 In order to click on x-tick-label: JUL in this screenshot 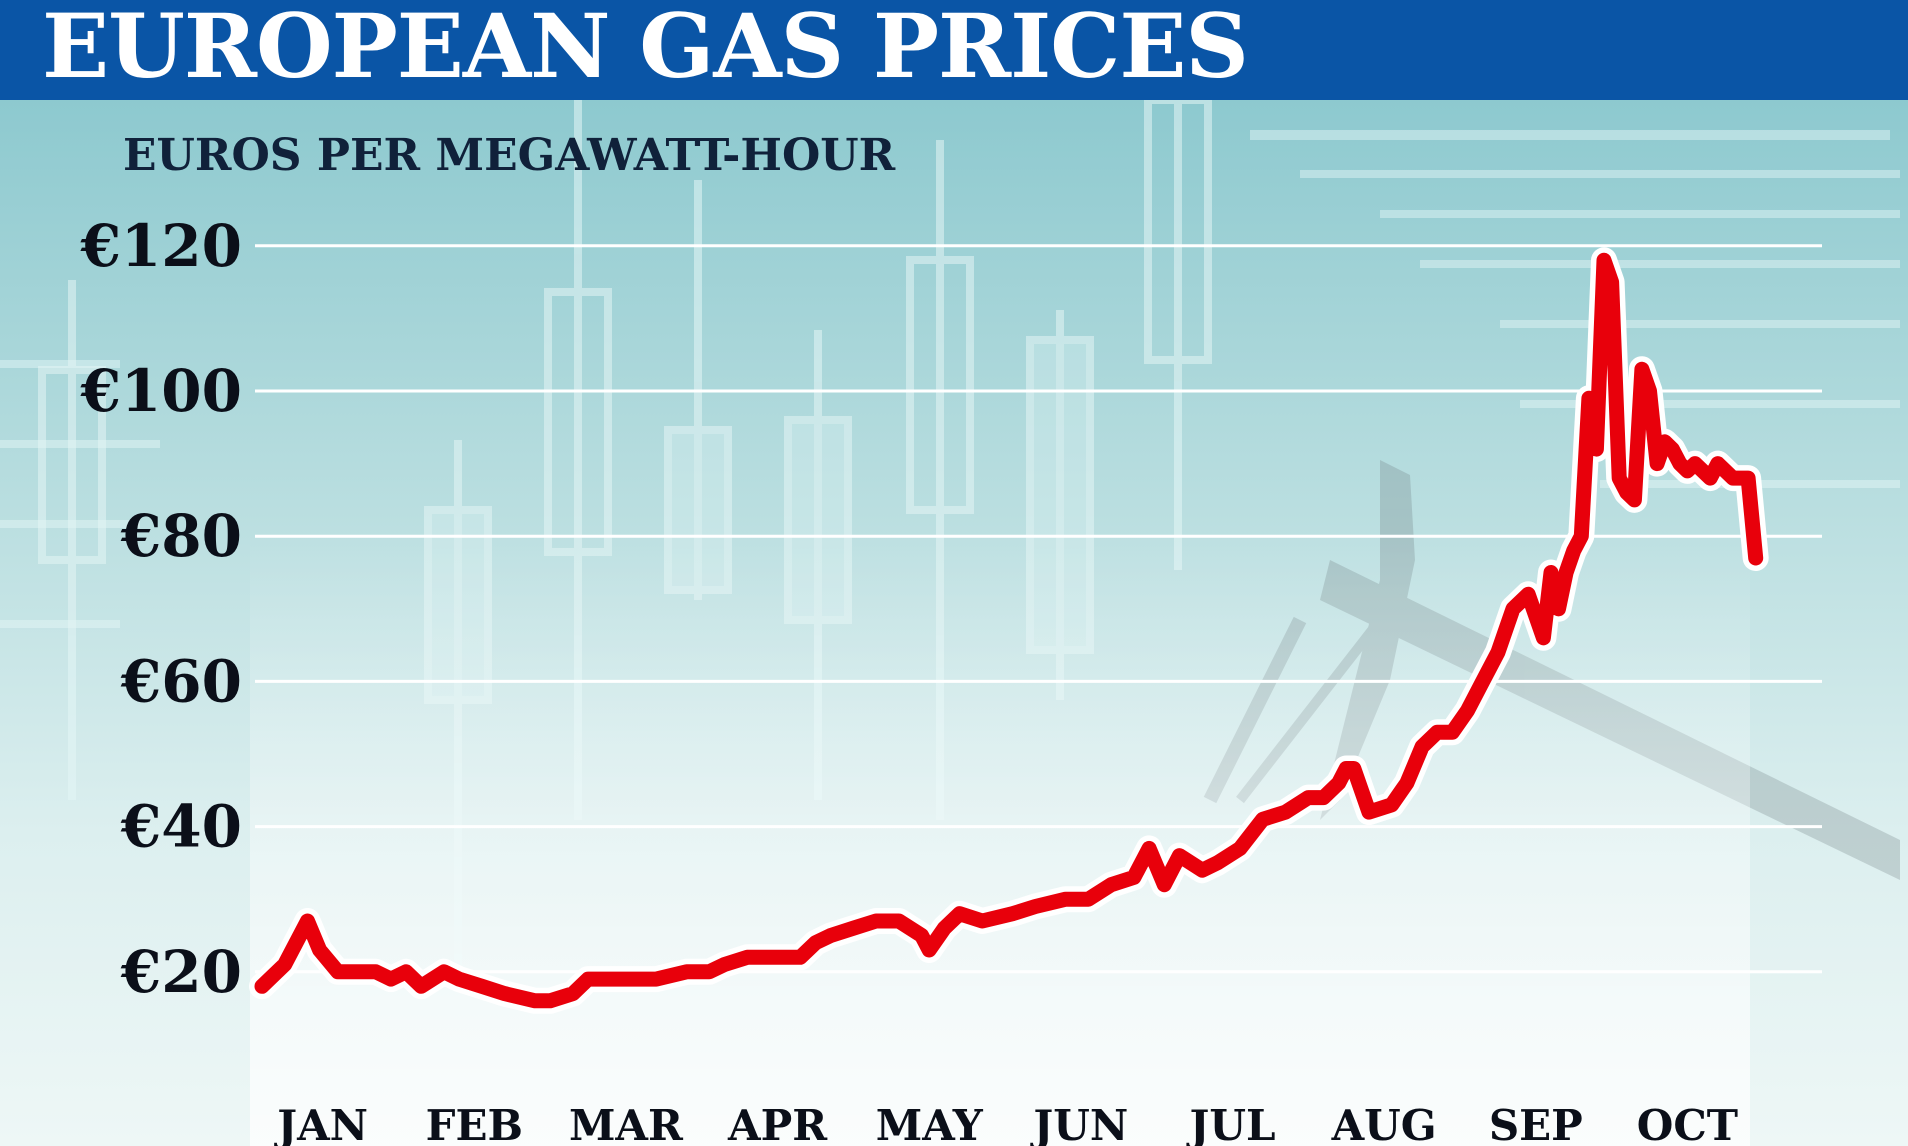, I will do `click(1230, 1123)`.